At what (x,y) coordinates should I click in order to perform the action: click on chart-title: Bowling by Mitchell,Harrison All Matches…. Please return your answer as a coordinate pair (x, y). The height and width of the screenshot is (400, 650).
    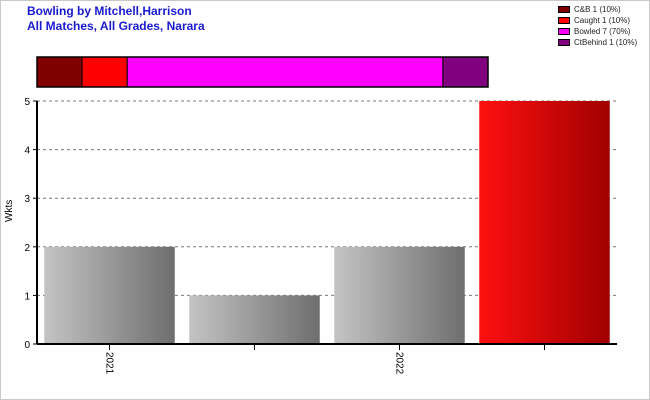
    Looking at the image, I should click on (116, 19).